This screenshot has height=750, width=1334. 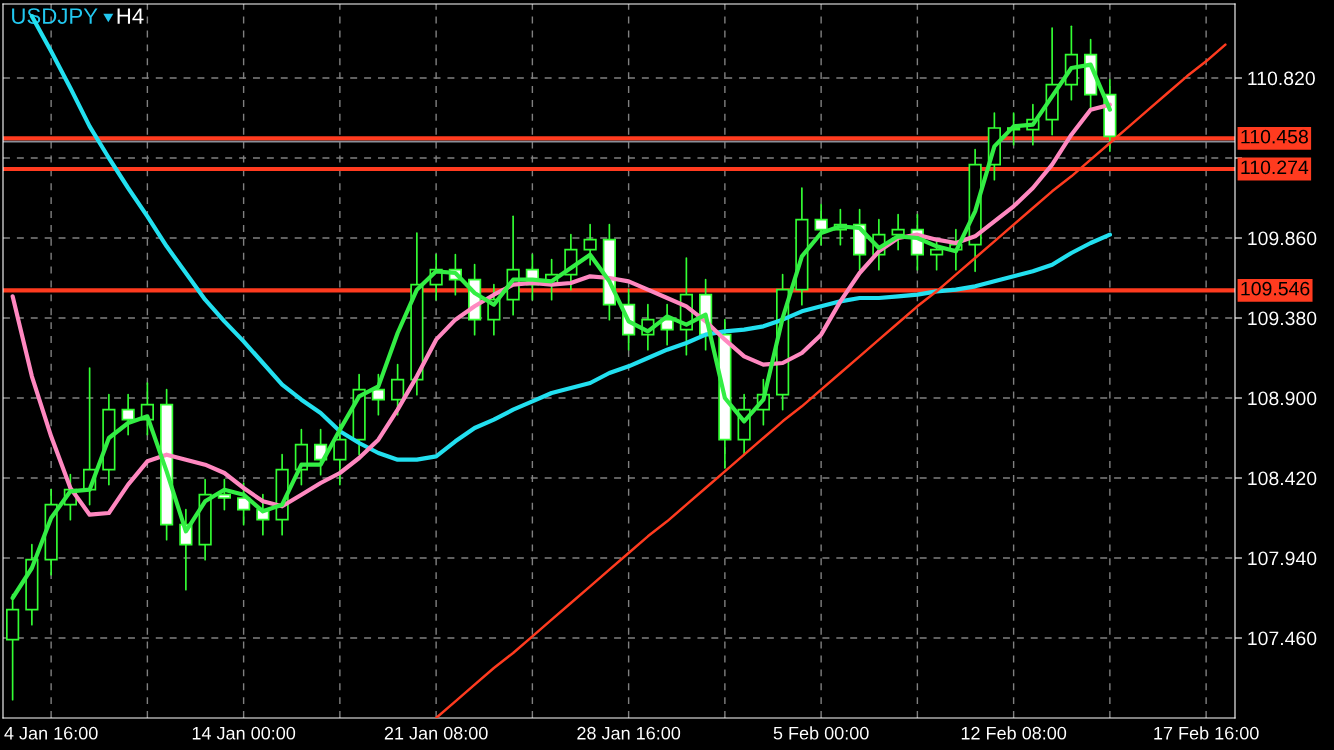 What do you see at coordinates (1282, 238) in the screenshot?
I see `y-tick-label: 109.860` at bounding box center [1282, 238].